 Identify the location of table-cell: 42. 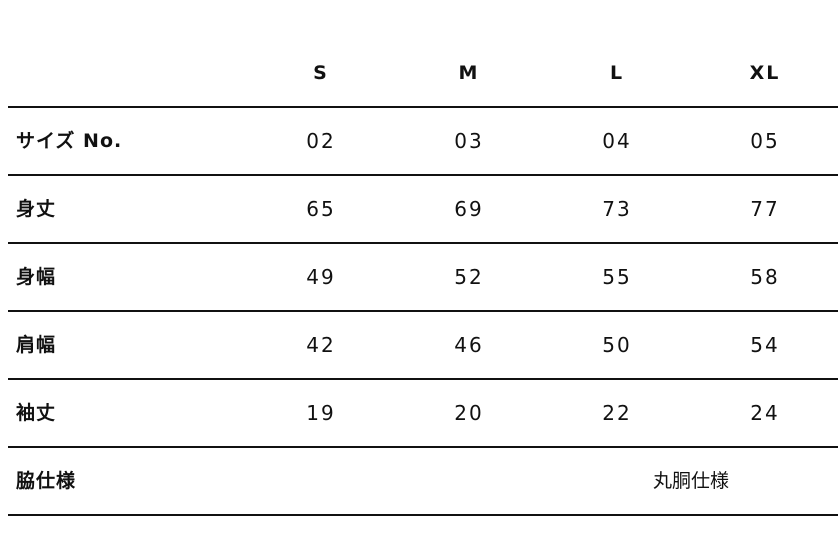
(321, 345).